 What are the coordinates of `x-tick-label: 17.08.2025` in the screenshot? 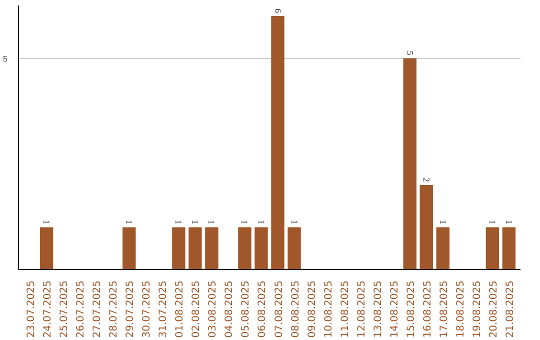 It's located at (444, 309).